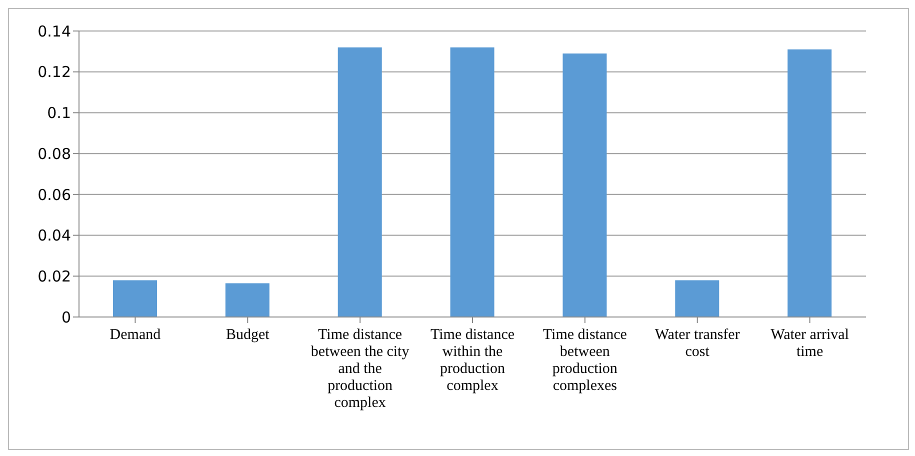 The height and width of the screenshot is (456, 915). What do you see at coordinates (54, 153) in the screenshot?
I see `y-tick-label: 0.08` at bounding box center [54, 153].